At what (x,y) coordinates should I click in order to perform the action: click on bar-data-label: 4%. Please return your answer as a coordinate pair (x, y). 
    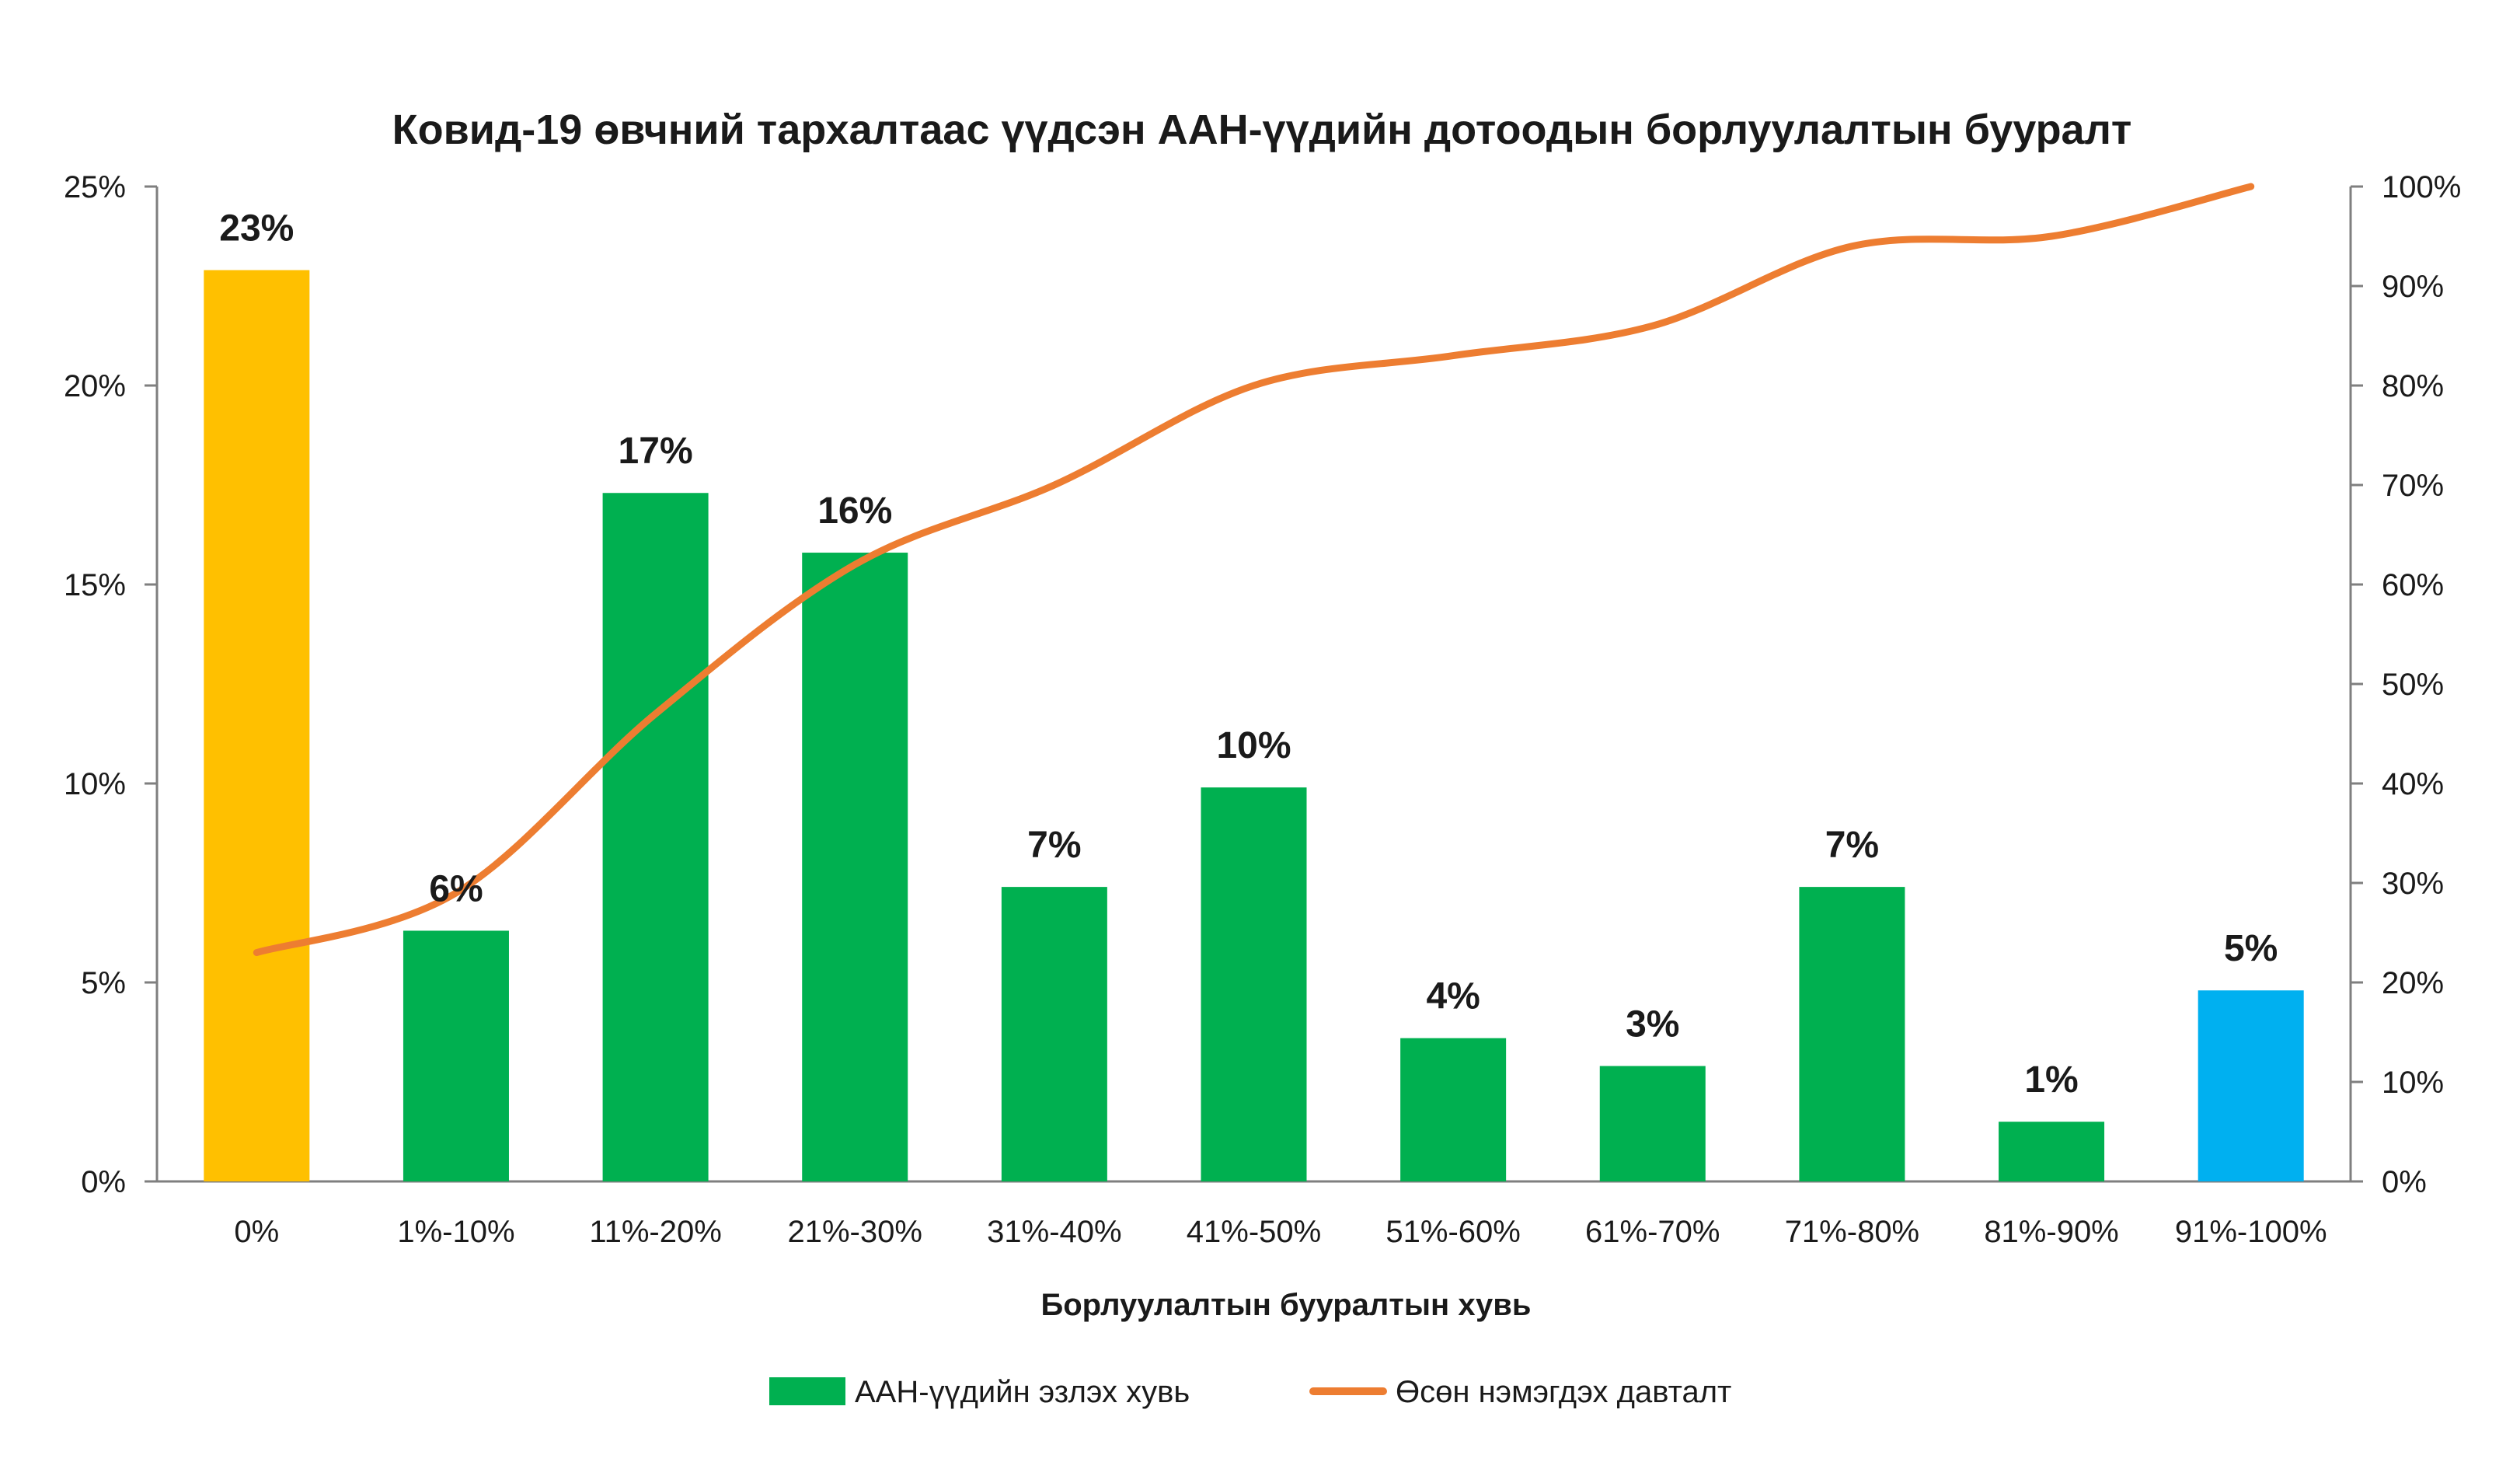
    Looking at the image, I should click on (1453, 997).